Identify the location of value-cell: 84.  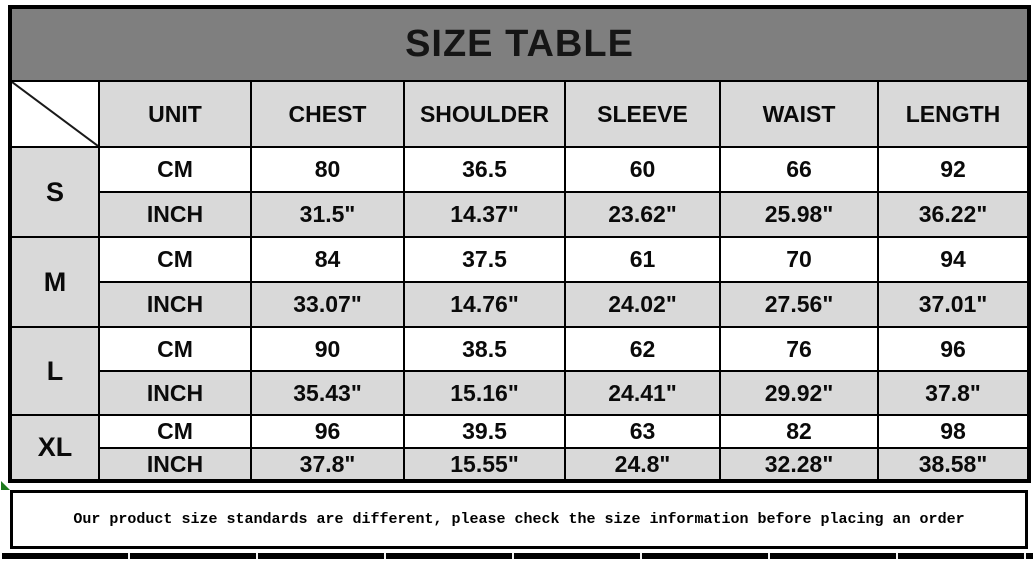
(327, 259).